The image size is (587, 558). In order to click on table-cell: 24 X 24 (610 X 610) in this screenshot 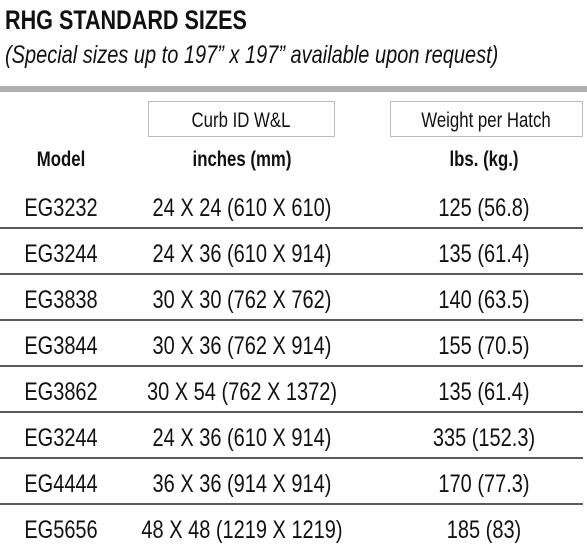, I will do `click(242, 208)`.